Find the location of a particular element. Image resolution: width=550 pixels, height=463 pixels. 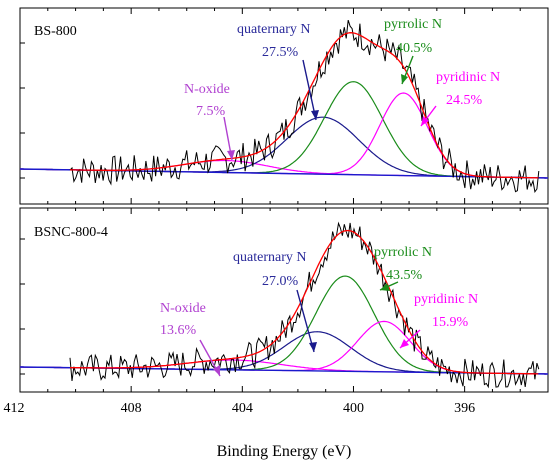

top-noxide-percent: 7.5% is located at coordinates (211, 111).